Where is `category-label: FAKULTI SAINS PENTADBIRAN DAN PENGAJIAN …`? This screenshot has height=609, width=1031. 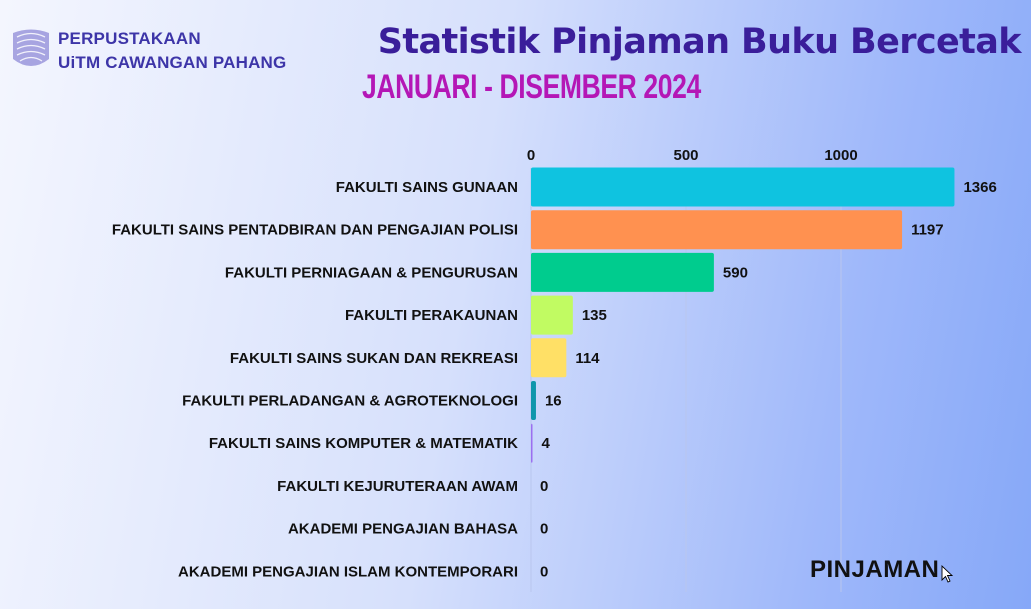
category-label: FAKULTI SAINS PENTADBIRAN DAN PENGAJIAN … is located at coordinates (315, 230).